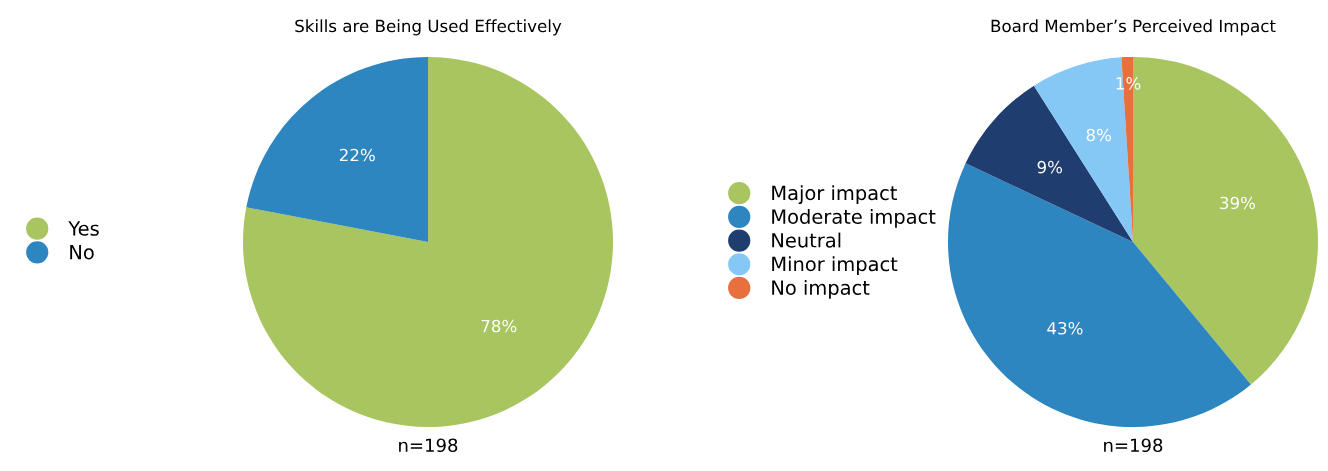 This screenshot has width=1328, height=471. Describe the element at coordinates (428, 27) in the screenshot. I see `chart-title: Skills are Being Used Effectively` at that location.